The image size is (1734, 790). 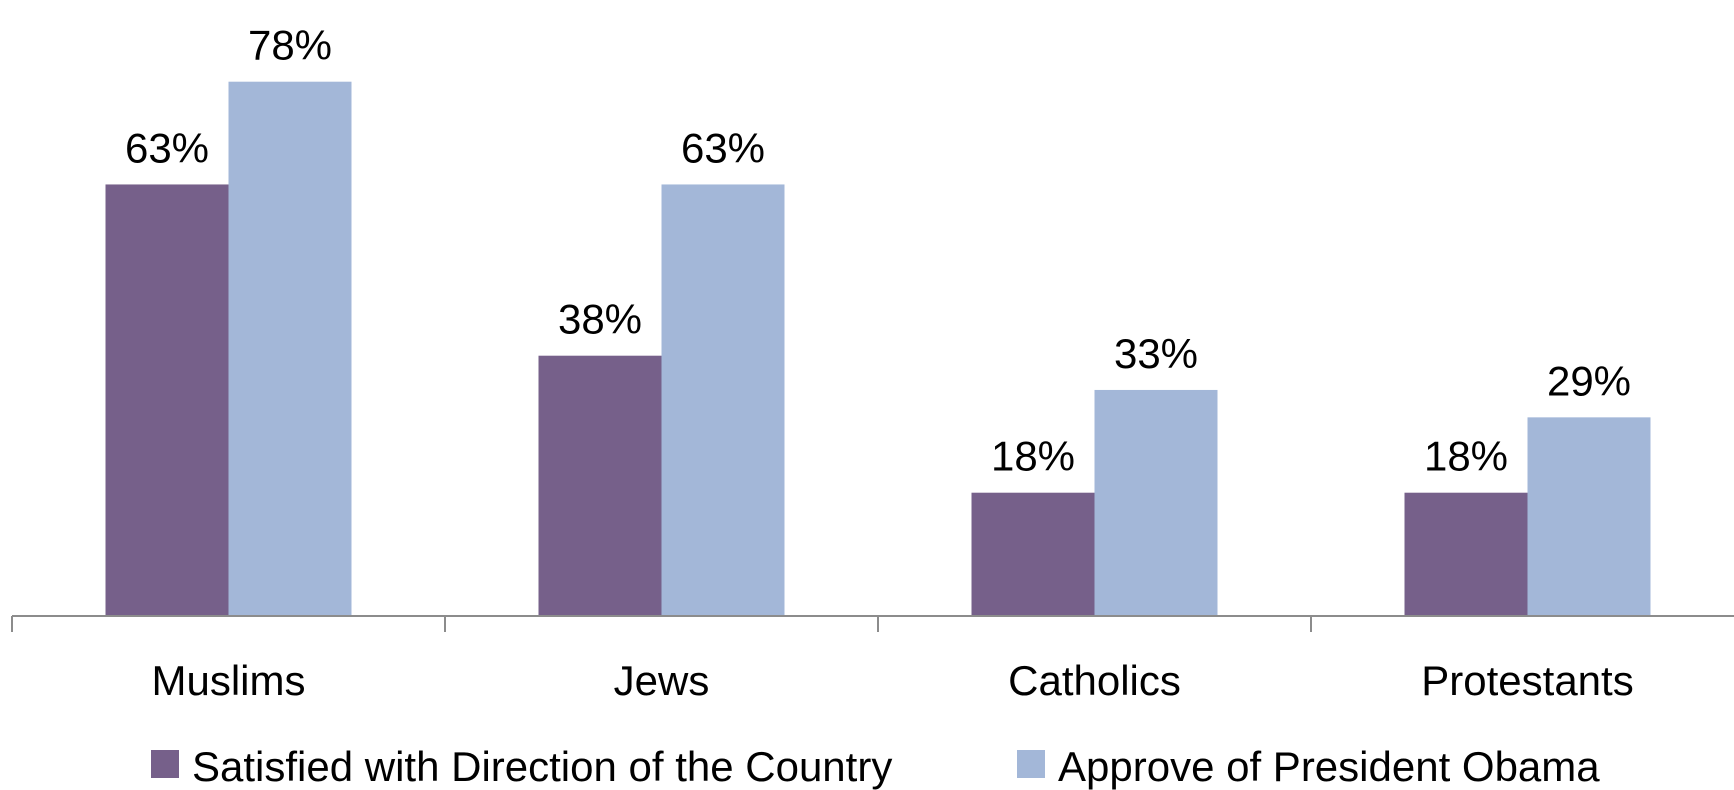 What do you see at coordinates (600, 319) in the screenshot?
I see `data-label-jews-series-1: 38%` at bounding box center [600, 319].